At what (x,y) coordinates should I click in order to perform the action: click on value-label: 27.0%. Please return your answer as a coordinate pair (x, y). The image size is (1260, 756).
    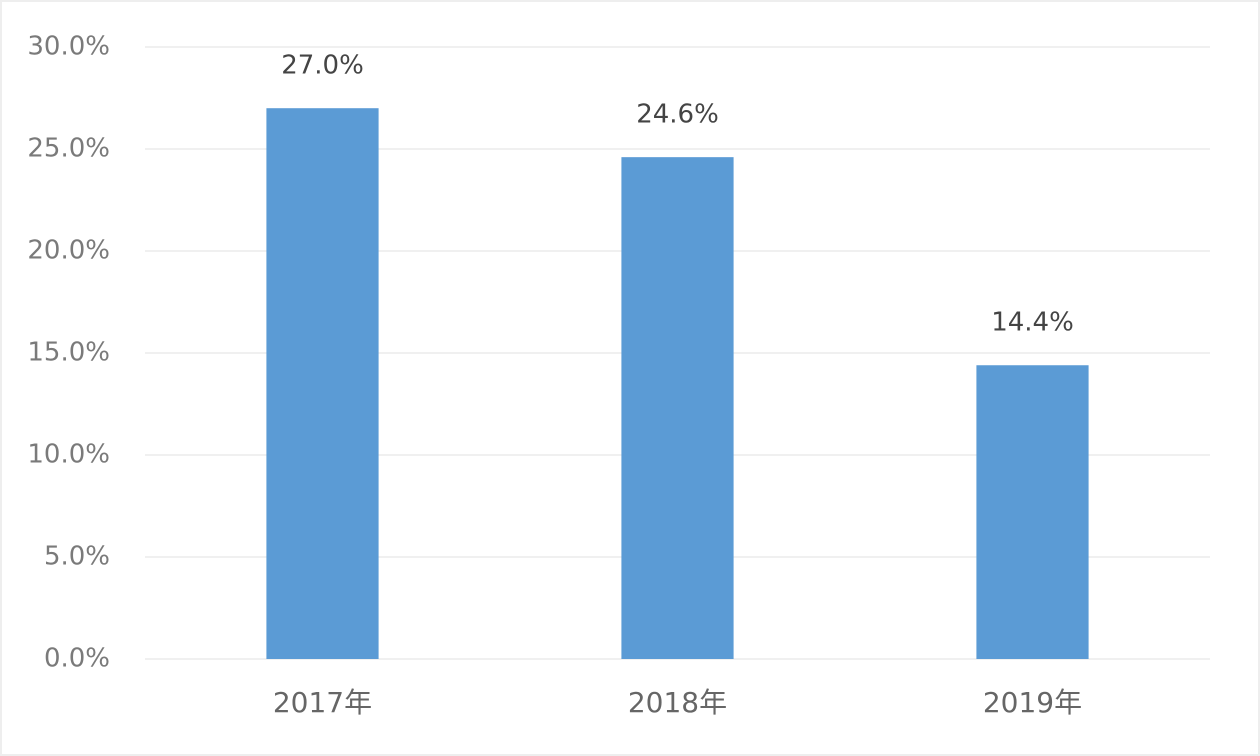
    Looking at the image, I should click on (322, 66).